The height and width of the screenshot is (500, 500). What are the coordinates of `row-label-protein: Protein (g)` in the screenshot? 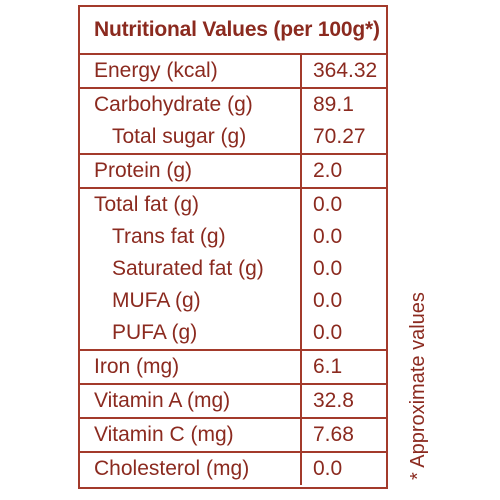 It's located at (143, 170).